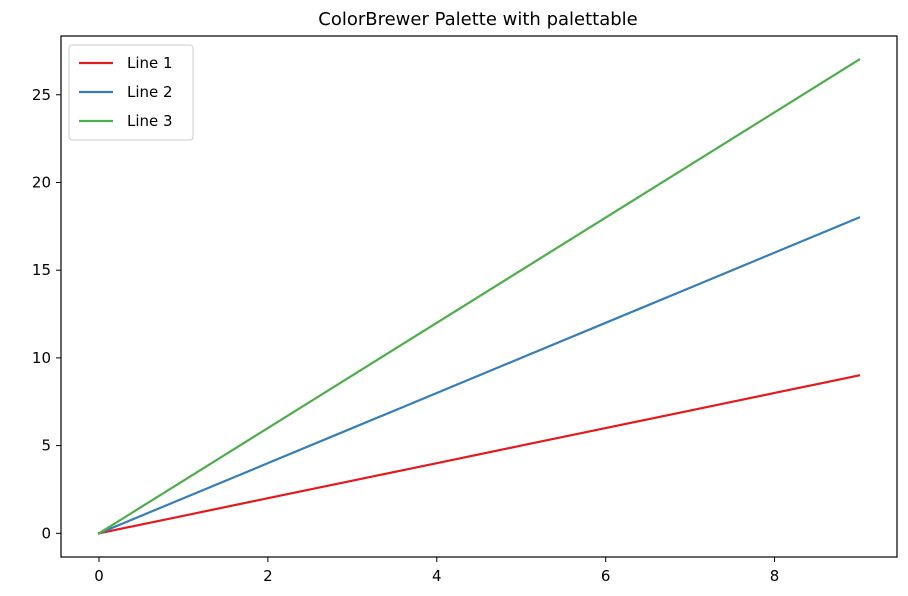  I want to click on x-tick-label: 2, so click(268, 576).